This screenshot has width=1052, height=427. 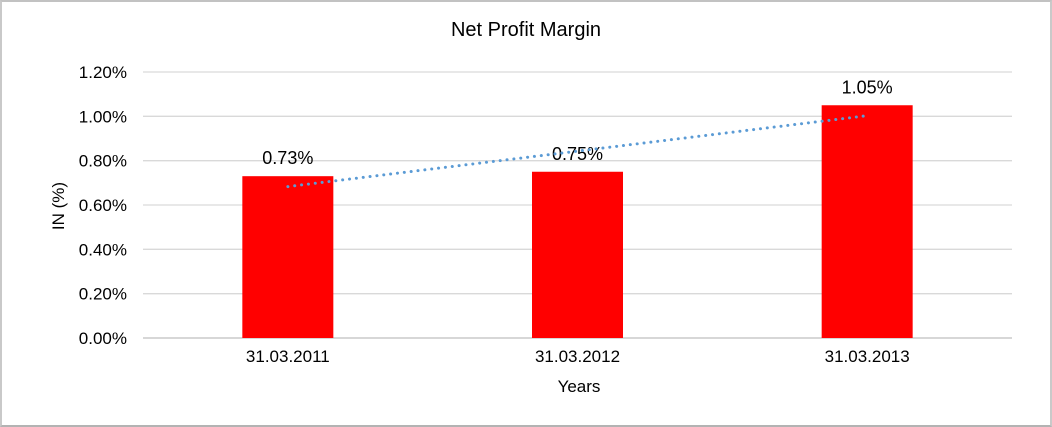 What do you see at coordinates (288, 356) in the screenshot?
I see `x-tick-label: 31.03.2011` at bounding box center [288, 356].